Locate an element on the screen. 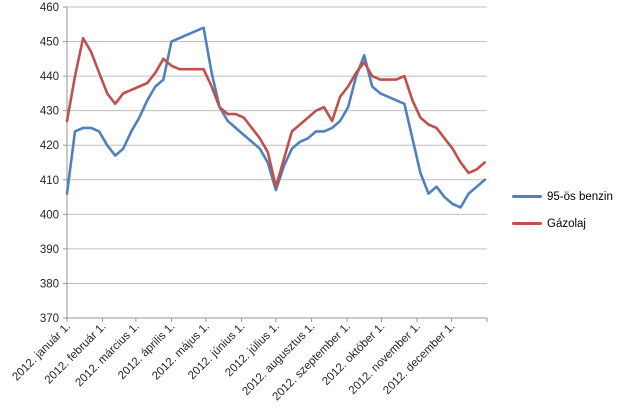 The width and height of the screenshot is (624, 416). y-axis-tick-label: 390 is located at coordinates (49, 250).